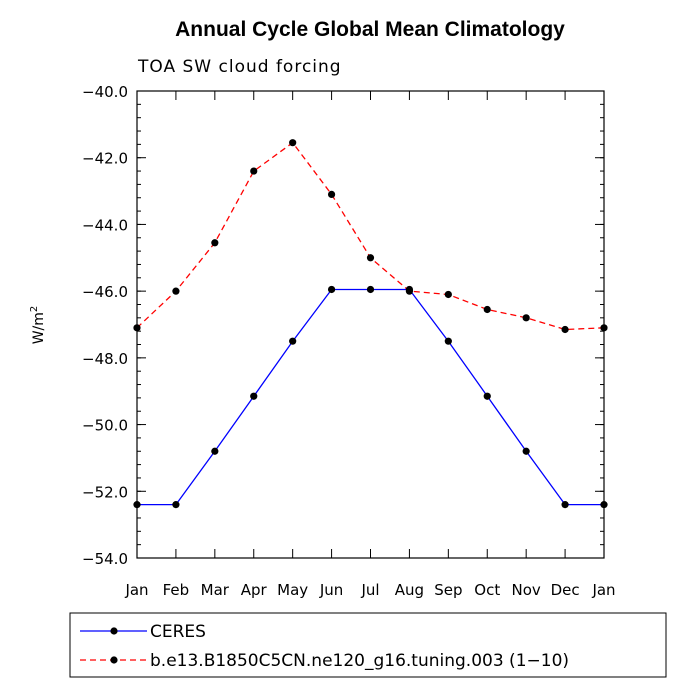 The width and height of the screenshot is (694, 694). I want to click on y-tick-label: −42.0, so click(105, 159).